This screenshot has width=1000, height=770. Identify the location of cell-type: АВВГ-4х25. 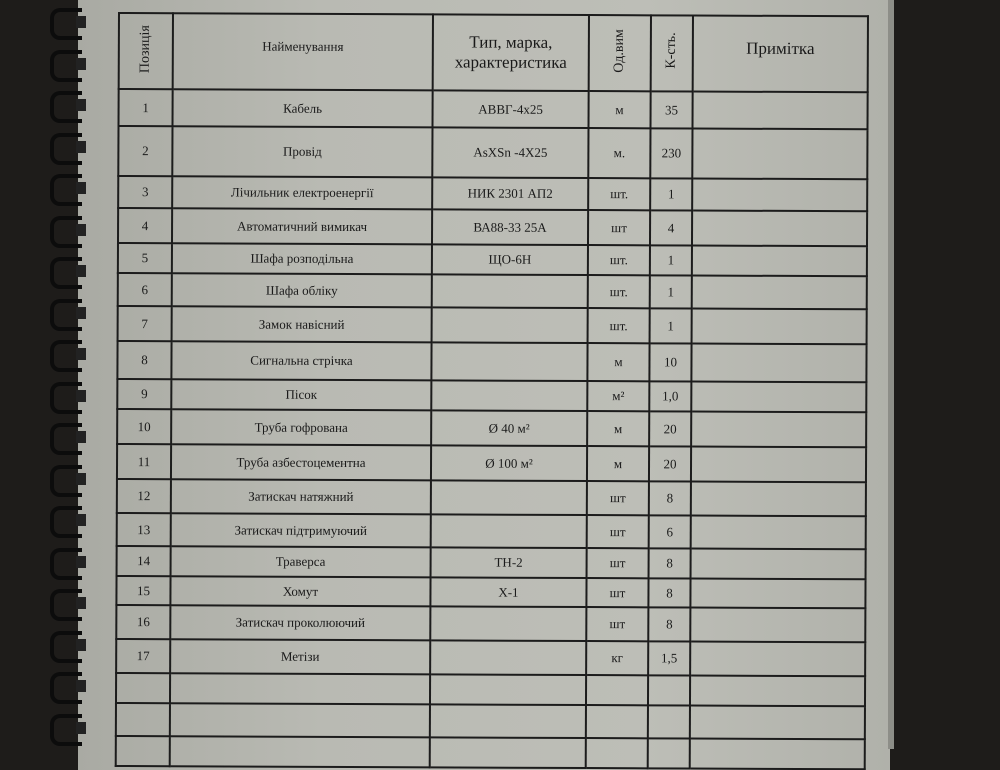
(510, 109).